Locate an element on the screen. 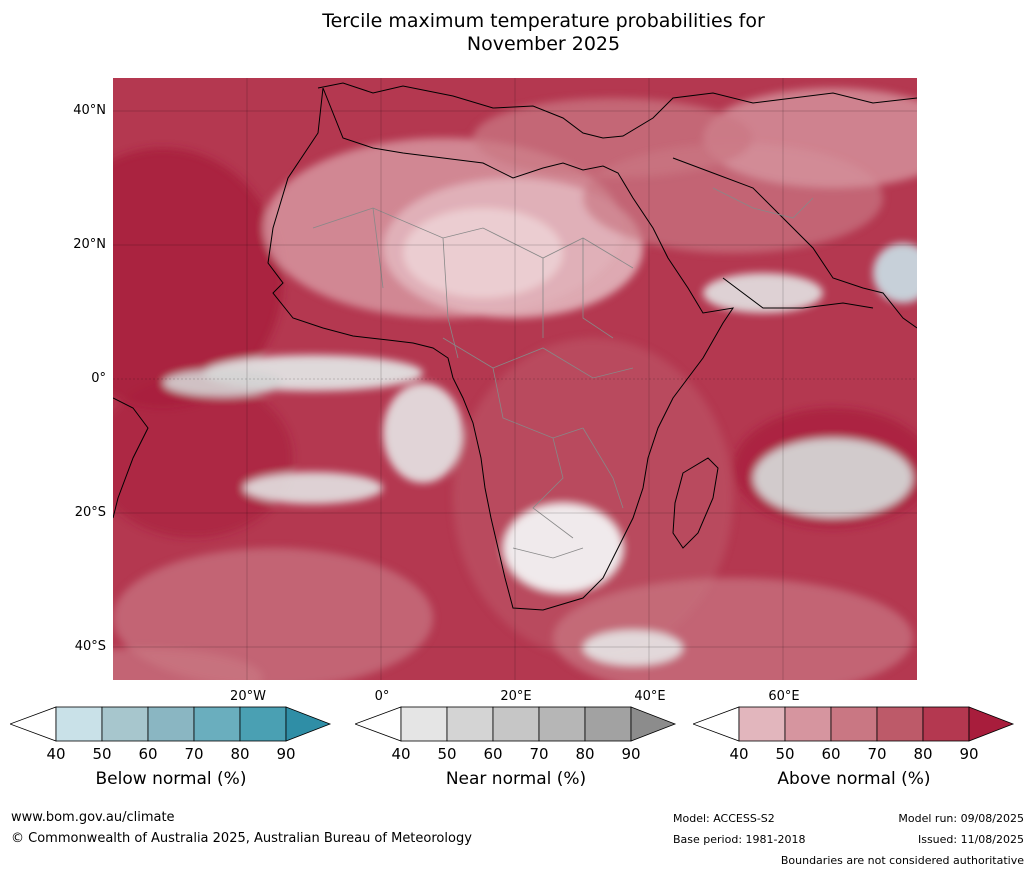 The height and width of the screenshot is (873, 1035). footer-issued: Issued: 11/08/2025 is located at coordinates (970, 839).